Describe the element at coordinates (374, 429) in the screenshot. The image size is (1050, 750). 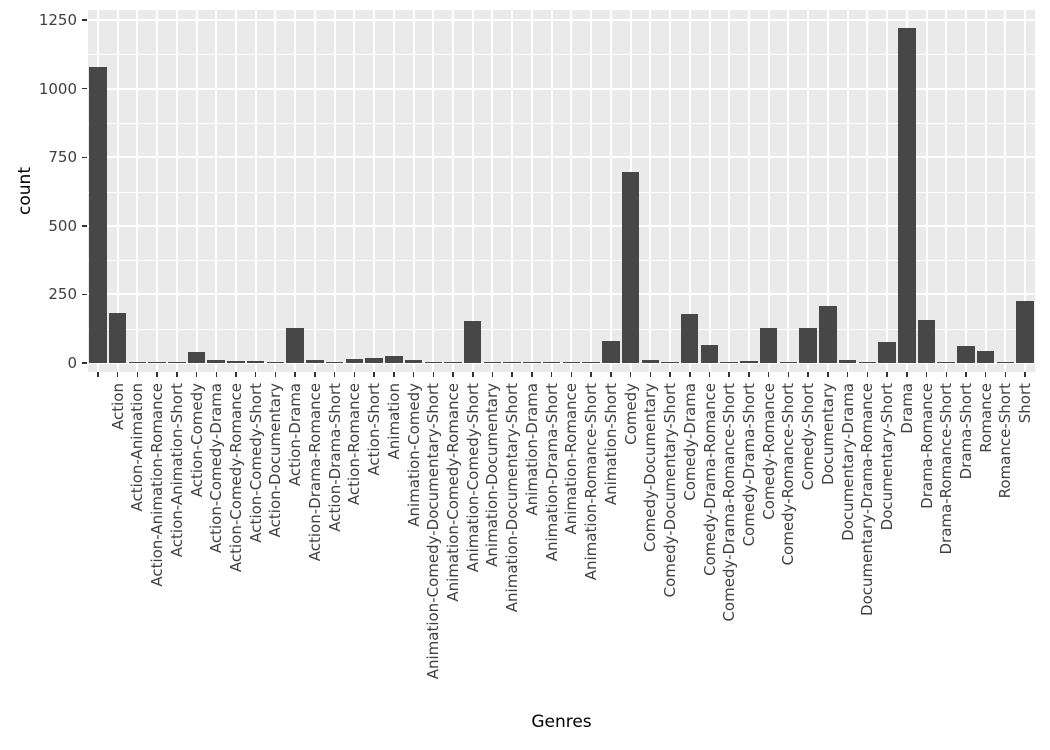
I see `x-tick-label: Action-Short` at that location.